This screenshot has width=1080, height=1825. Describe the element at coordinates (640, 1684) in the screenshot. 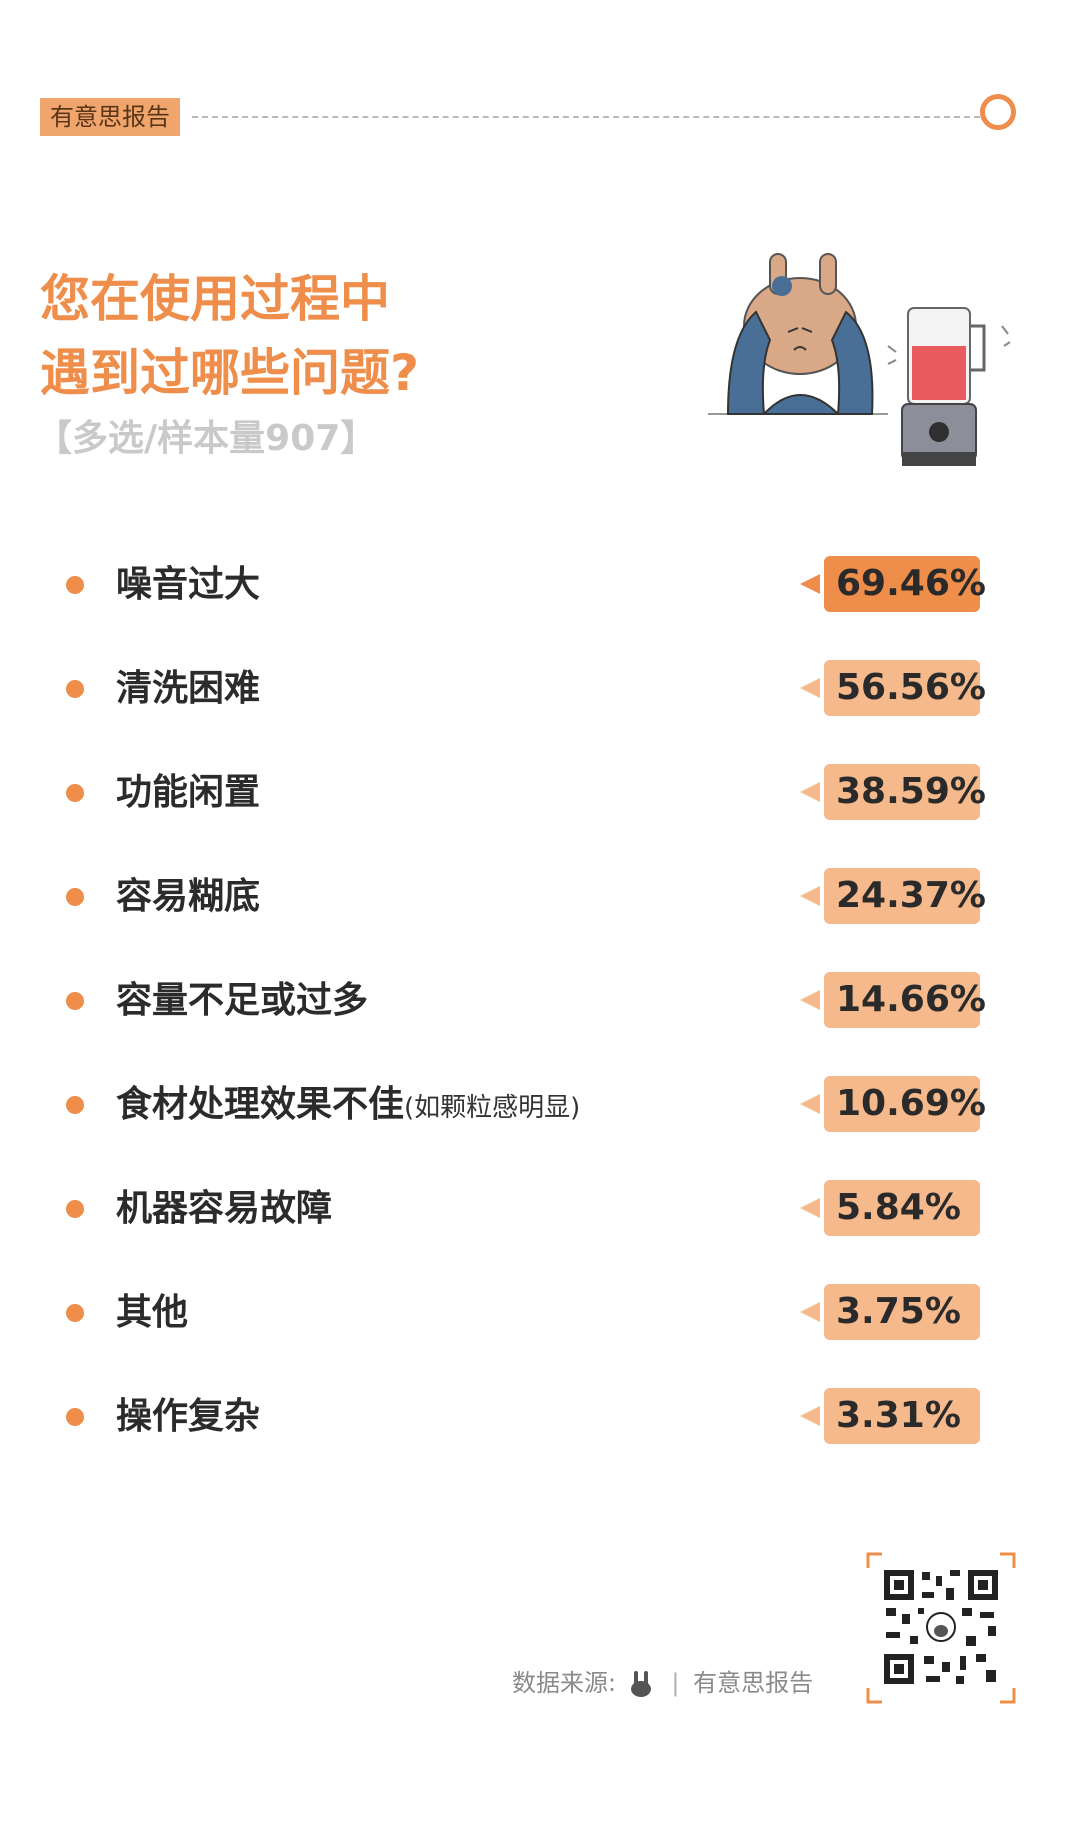

I see `rabbit-mascot-icon` at that location.